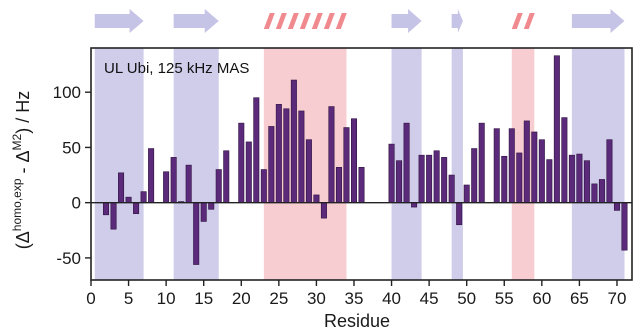 This screenshot has width=637, height=334. Describe the element at coordinates (23, 164) in the screenshot. I see `y-axis-title-mid: - Δ` at that location.